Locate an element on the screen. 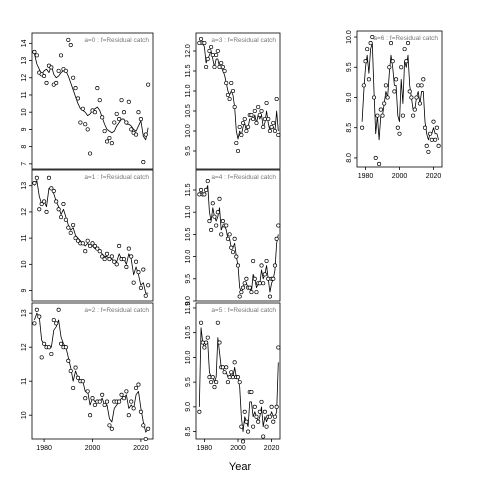 This screenshot has height=480, width=480. y-tick-label: 9 is located at coordinates (24, 129).